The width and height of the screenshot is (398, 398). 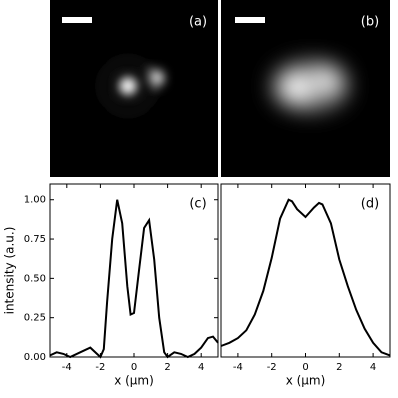 What do you see at coordinates (132, 86) in the screenshot?
I see `image-a-spots` at bounding box center [132, 86].